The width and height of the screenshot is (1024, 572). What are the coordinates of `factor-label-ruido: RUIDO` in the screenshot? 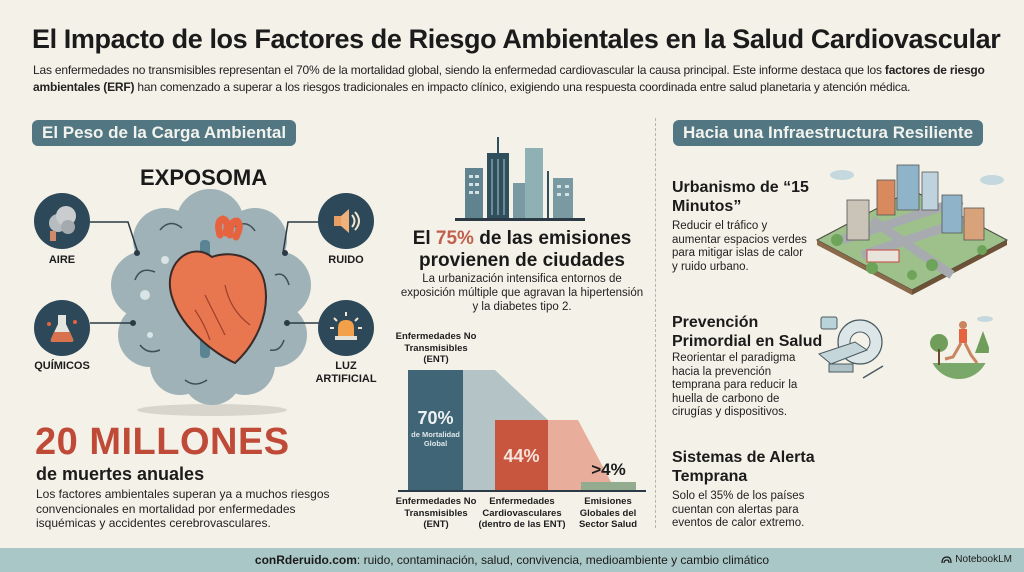 It's located at (346, 260).